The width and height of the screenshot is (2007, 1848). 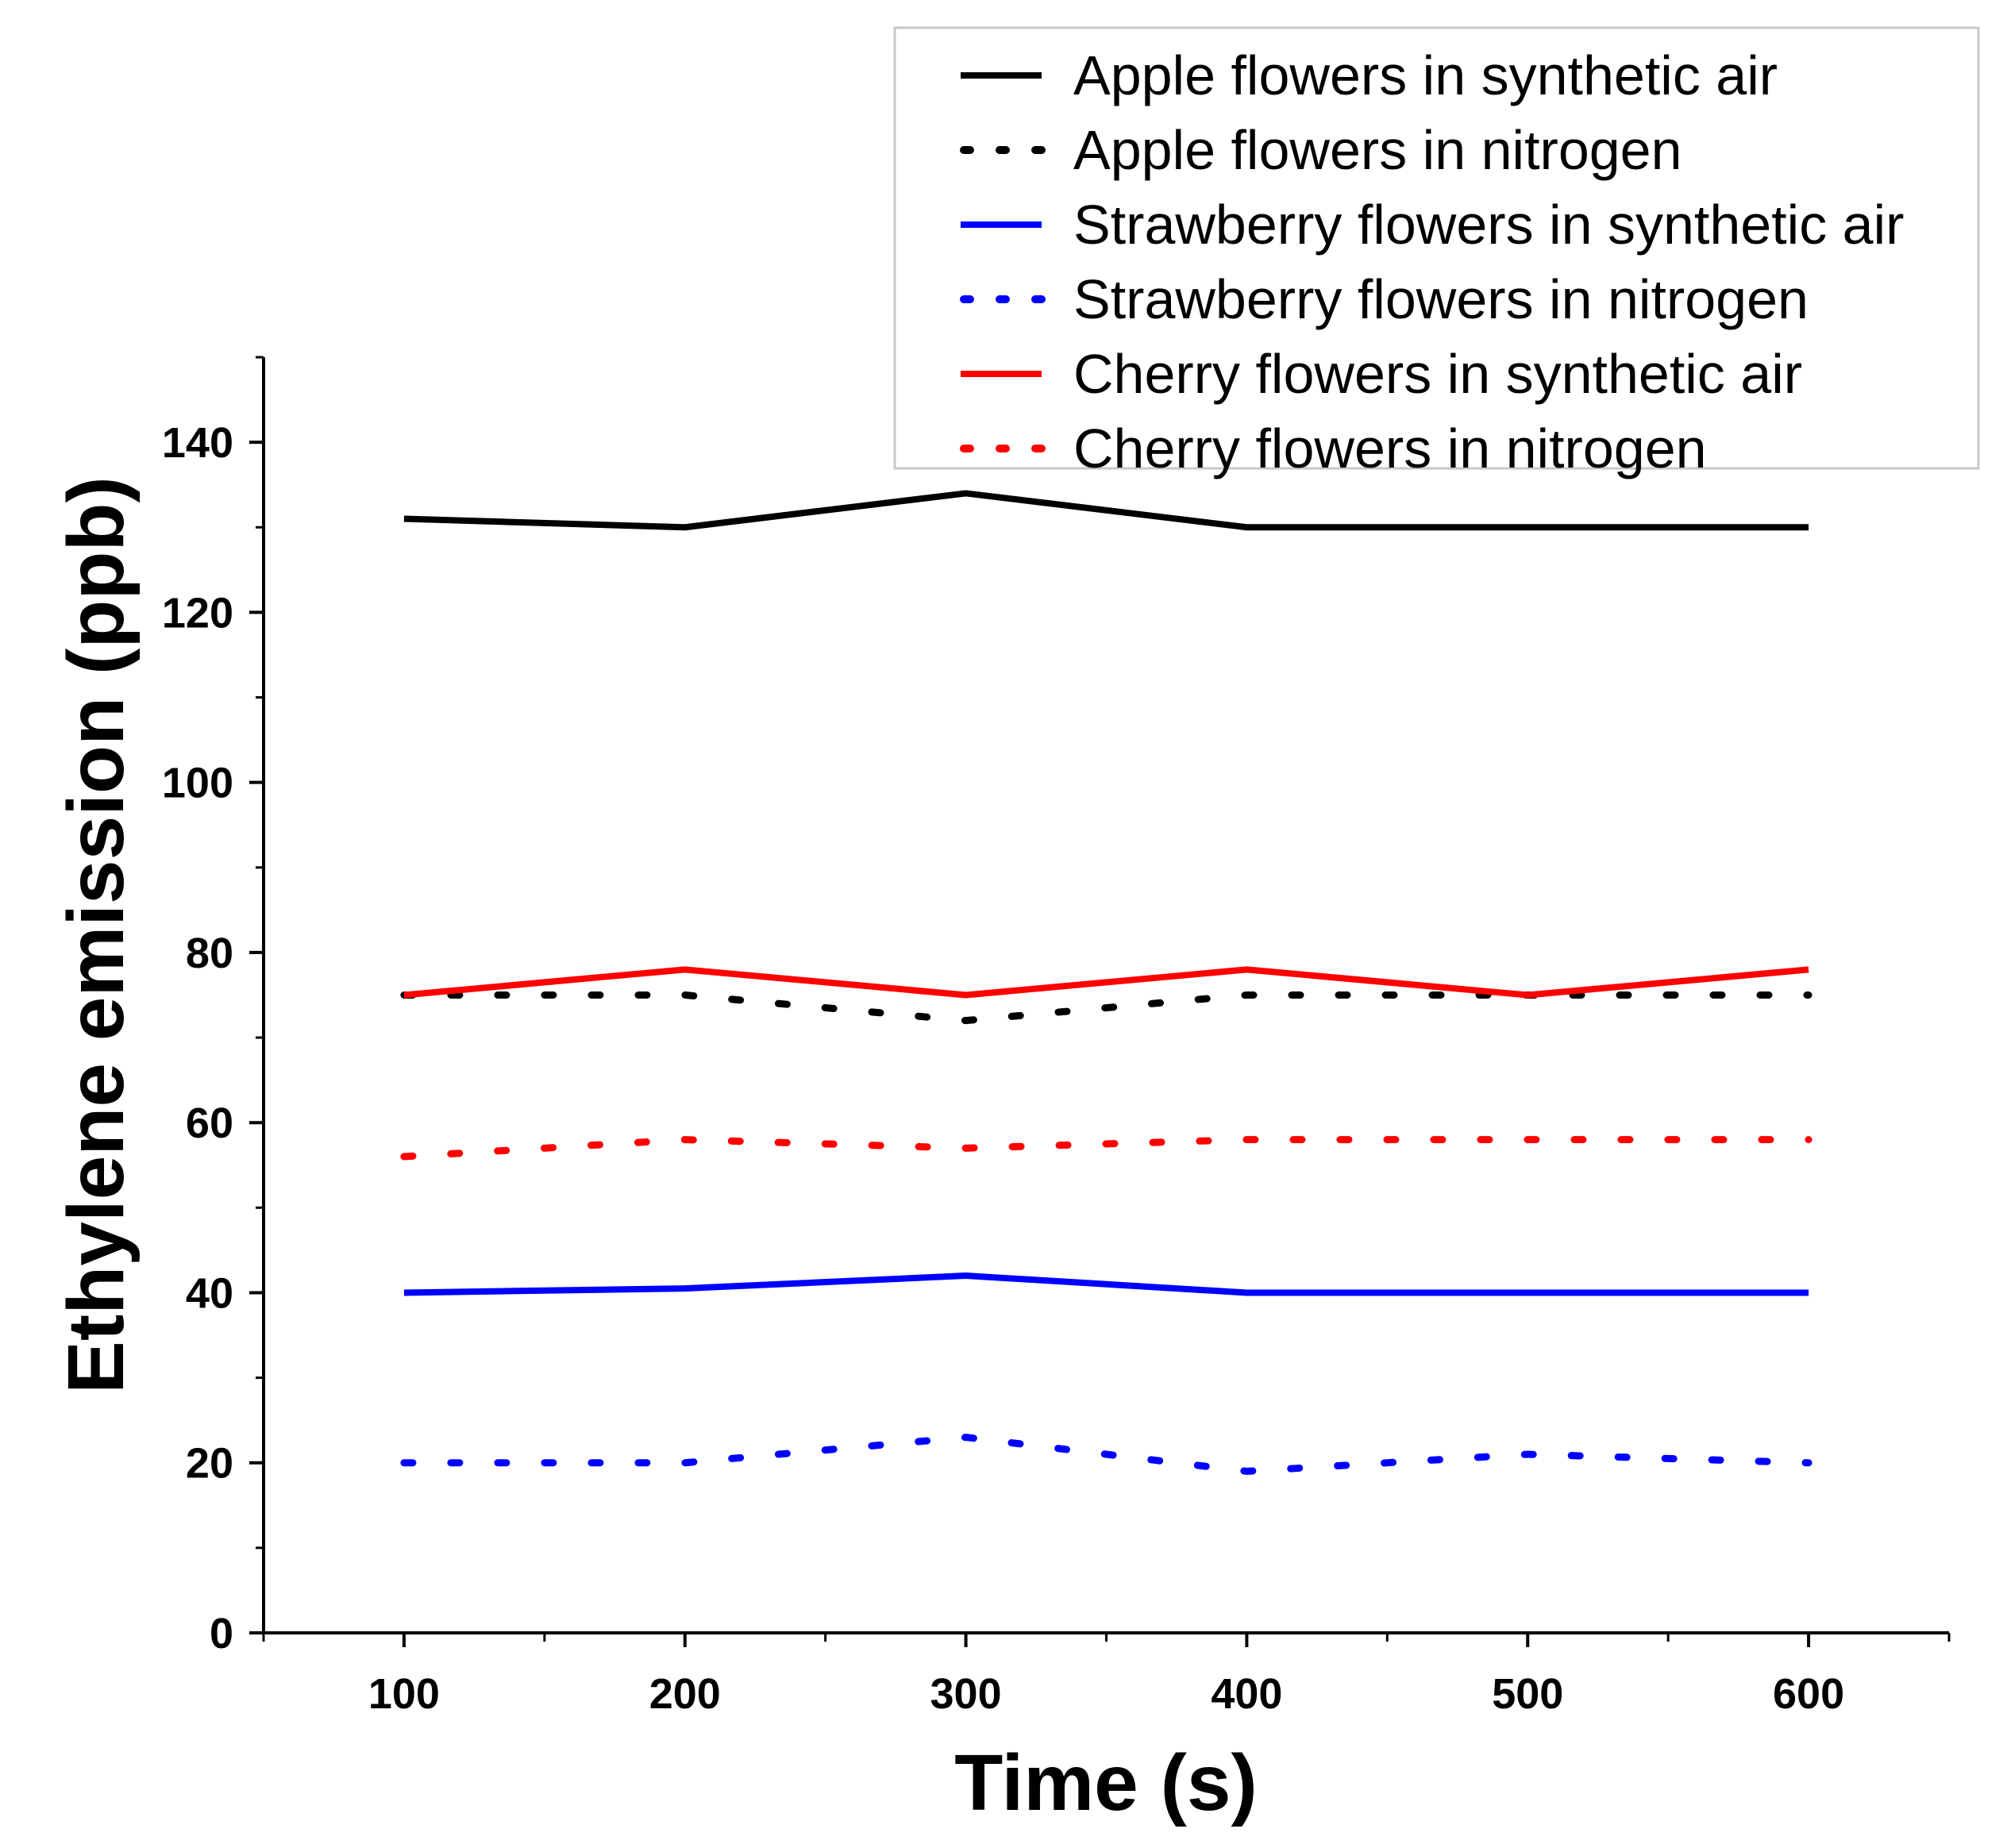 I want to click on y-tick-label: 20, so click(x=209, y=1464).